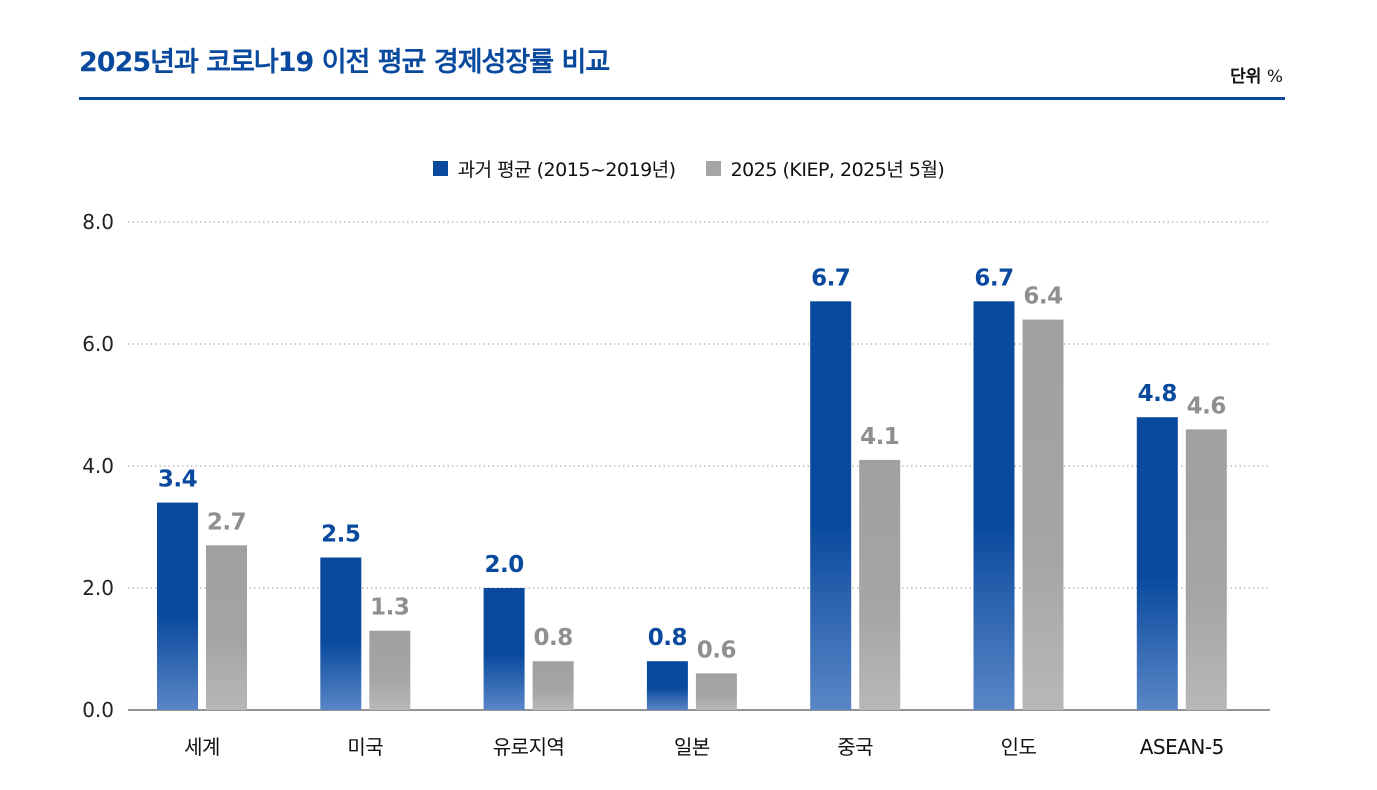  Describe the element at coordinates (98, 344) in the screenshot. I see `y-tick-label: 6.0` at that location.